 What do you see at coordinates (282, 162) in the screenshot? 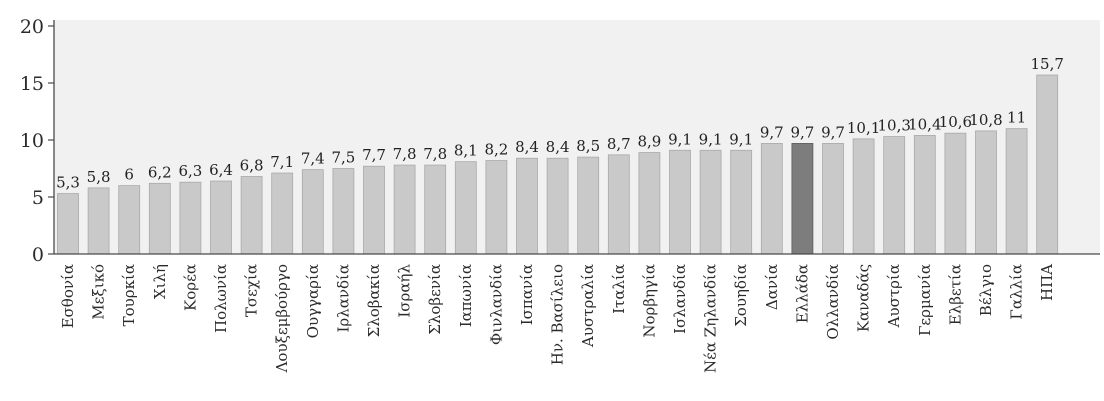
I see `data-label: 7,1` at bounding box center [282, 162].